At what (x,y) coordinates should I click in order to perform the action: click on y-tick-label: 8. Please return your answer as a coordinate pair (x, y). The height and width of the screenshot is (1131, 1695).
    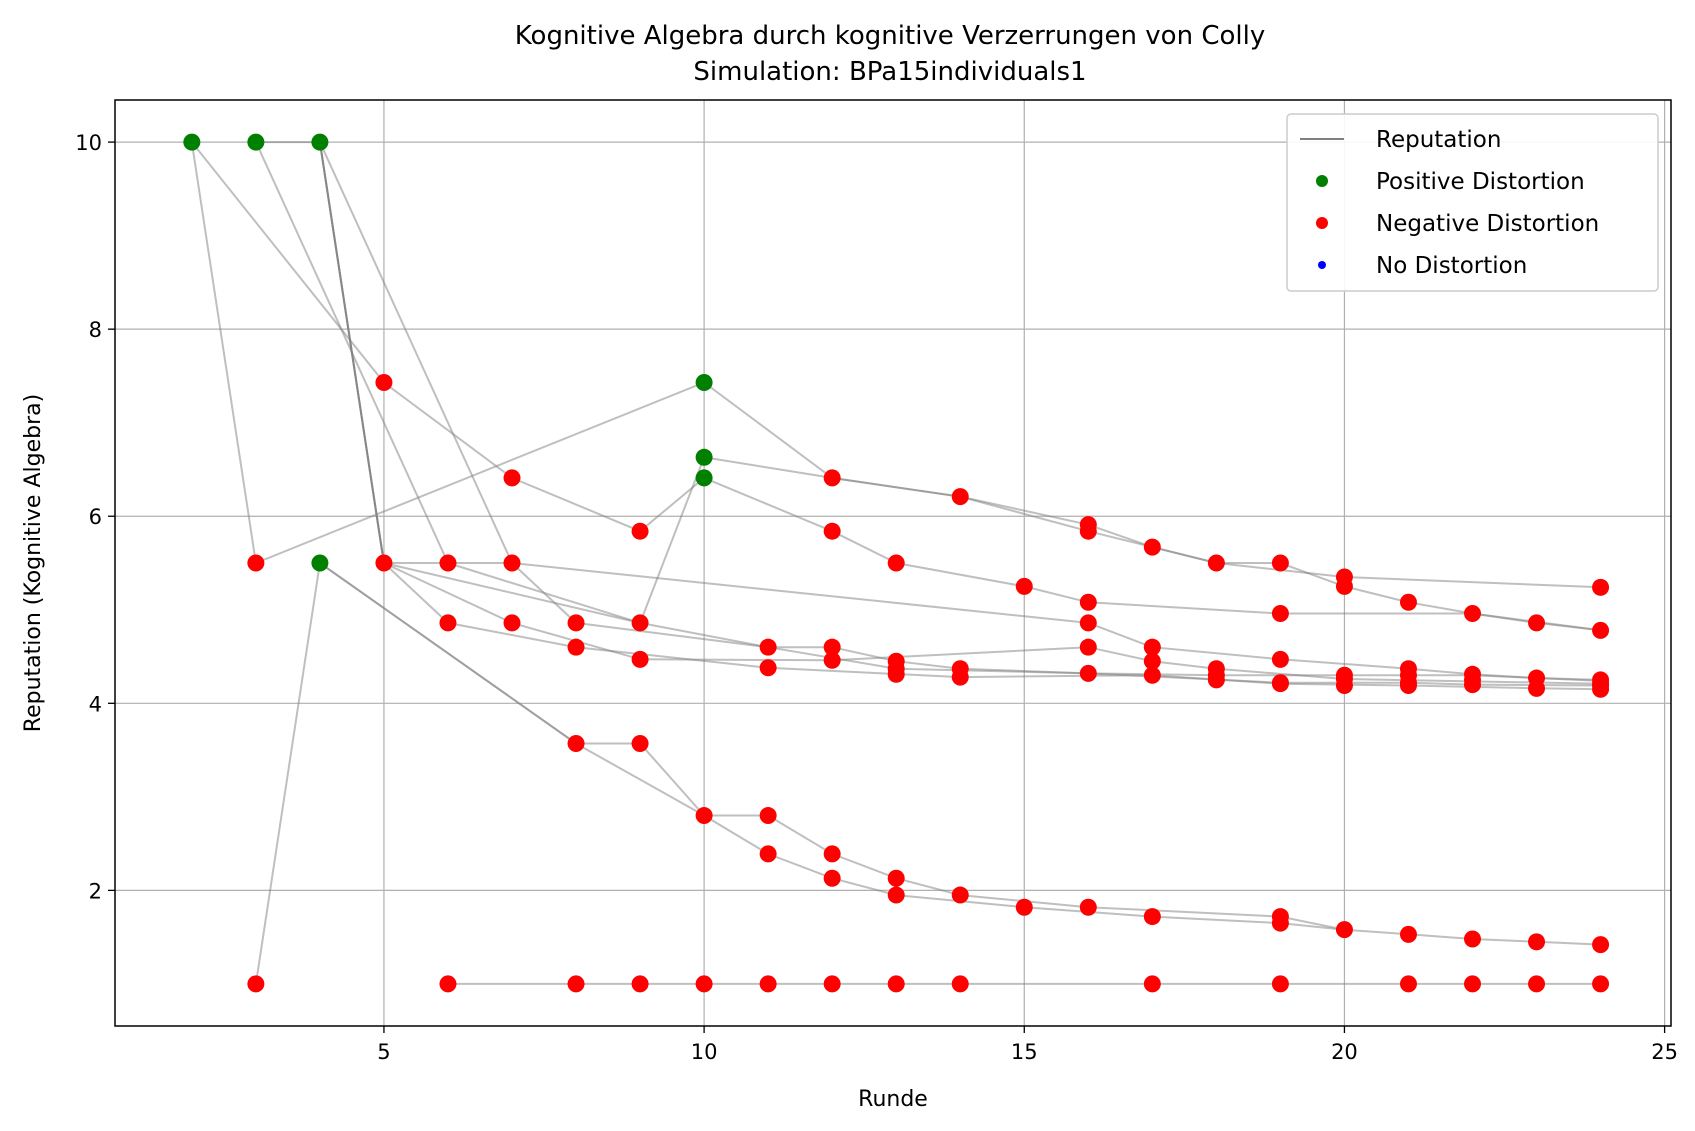
    Looking at the image, I should click on (95, 330).